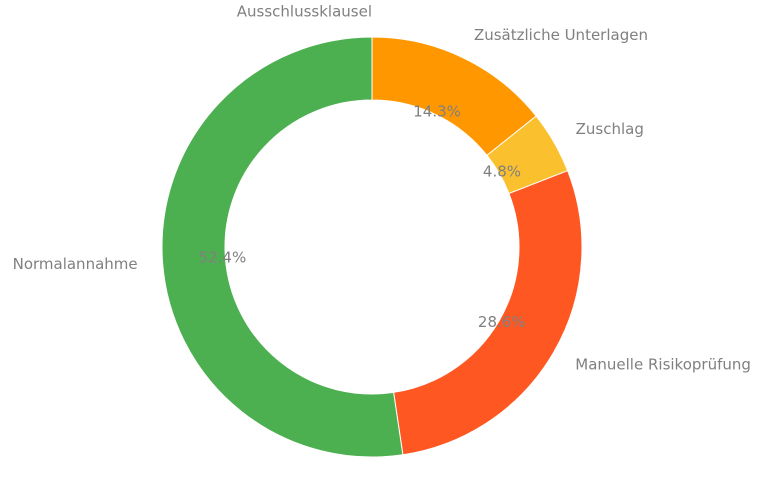 This screenshot has width=768, height=496. What do you see at coordinates (502, 322) in the screenshot?
I see `pct-manuelle-risikopruefung: 28.6%` at bounding box center [502, 322].